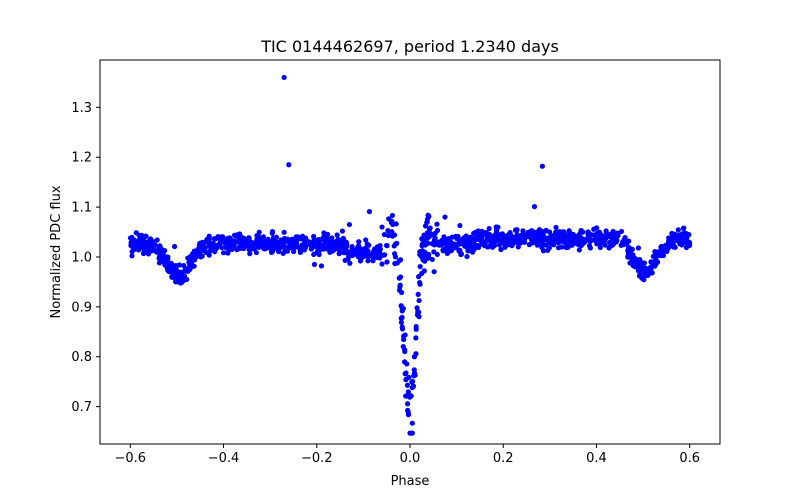 The height and width of the screenshot is (500, 800). What do you see at coordinates (407, 455) in the screenshot?
I see `x-axis-ticks: −0.6 −0.4 −0.2 0.0 0.2 0.4 0.6` at bounding box center [407, 455].